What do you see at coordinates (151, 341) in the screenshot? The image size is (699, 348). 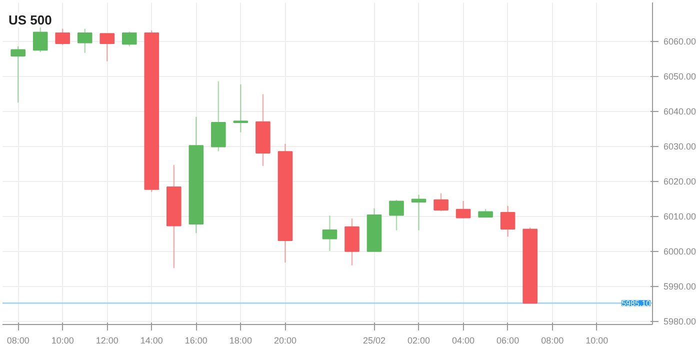 I see `x-tick-label: 14:00` at bounding box center [151, 341].